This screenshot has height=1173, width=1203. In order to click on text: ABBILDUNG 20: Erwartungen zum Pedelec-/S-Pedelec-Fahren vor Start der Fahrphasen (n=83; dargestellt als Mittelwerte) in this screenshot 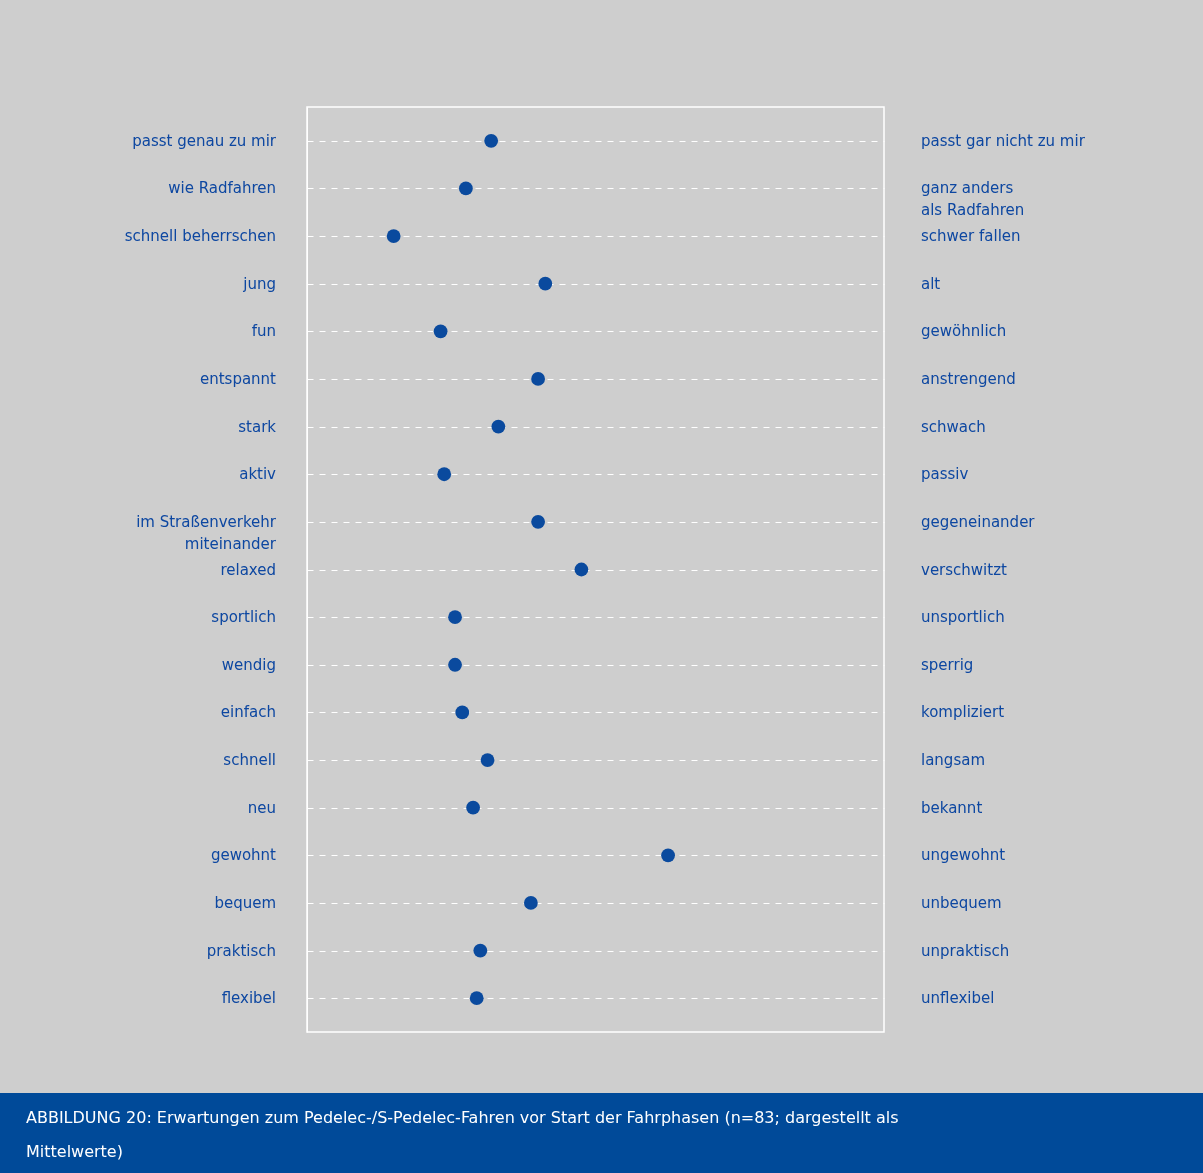, I will do `click(462, 1134)`.